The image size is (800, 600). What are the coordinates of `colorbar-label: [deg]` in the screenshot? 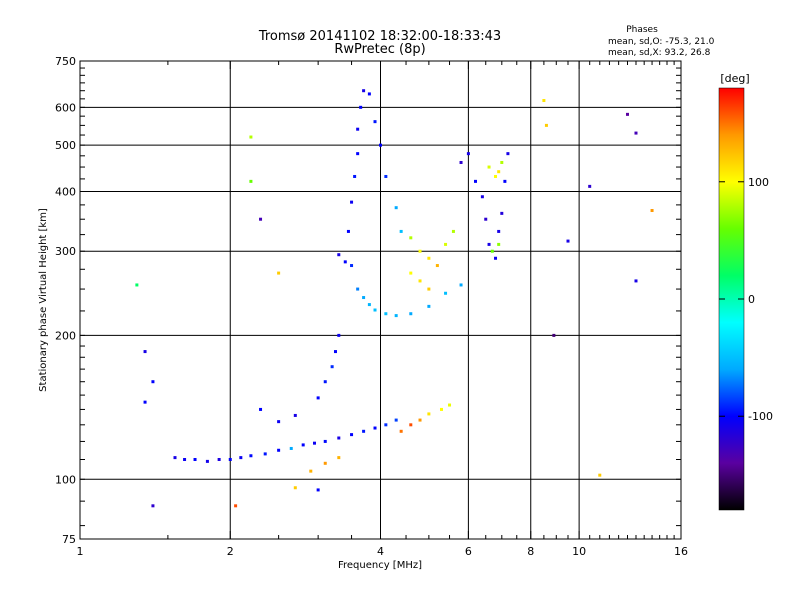 It's located at (734, 78).